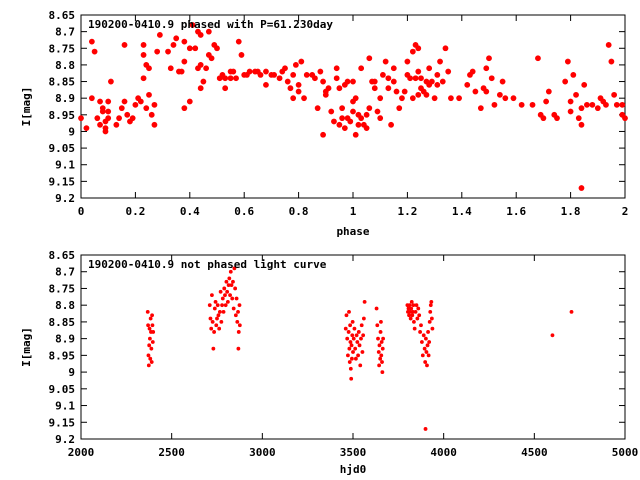 This screenshot has width=640, height=480. Describe the element at coordinates (135, 211) in the screenshot. I see `x-tick-label: 0.2` at that location.